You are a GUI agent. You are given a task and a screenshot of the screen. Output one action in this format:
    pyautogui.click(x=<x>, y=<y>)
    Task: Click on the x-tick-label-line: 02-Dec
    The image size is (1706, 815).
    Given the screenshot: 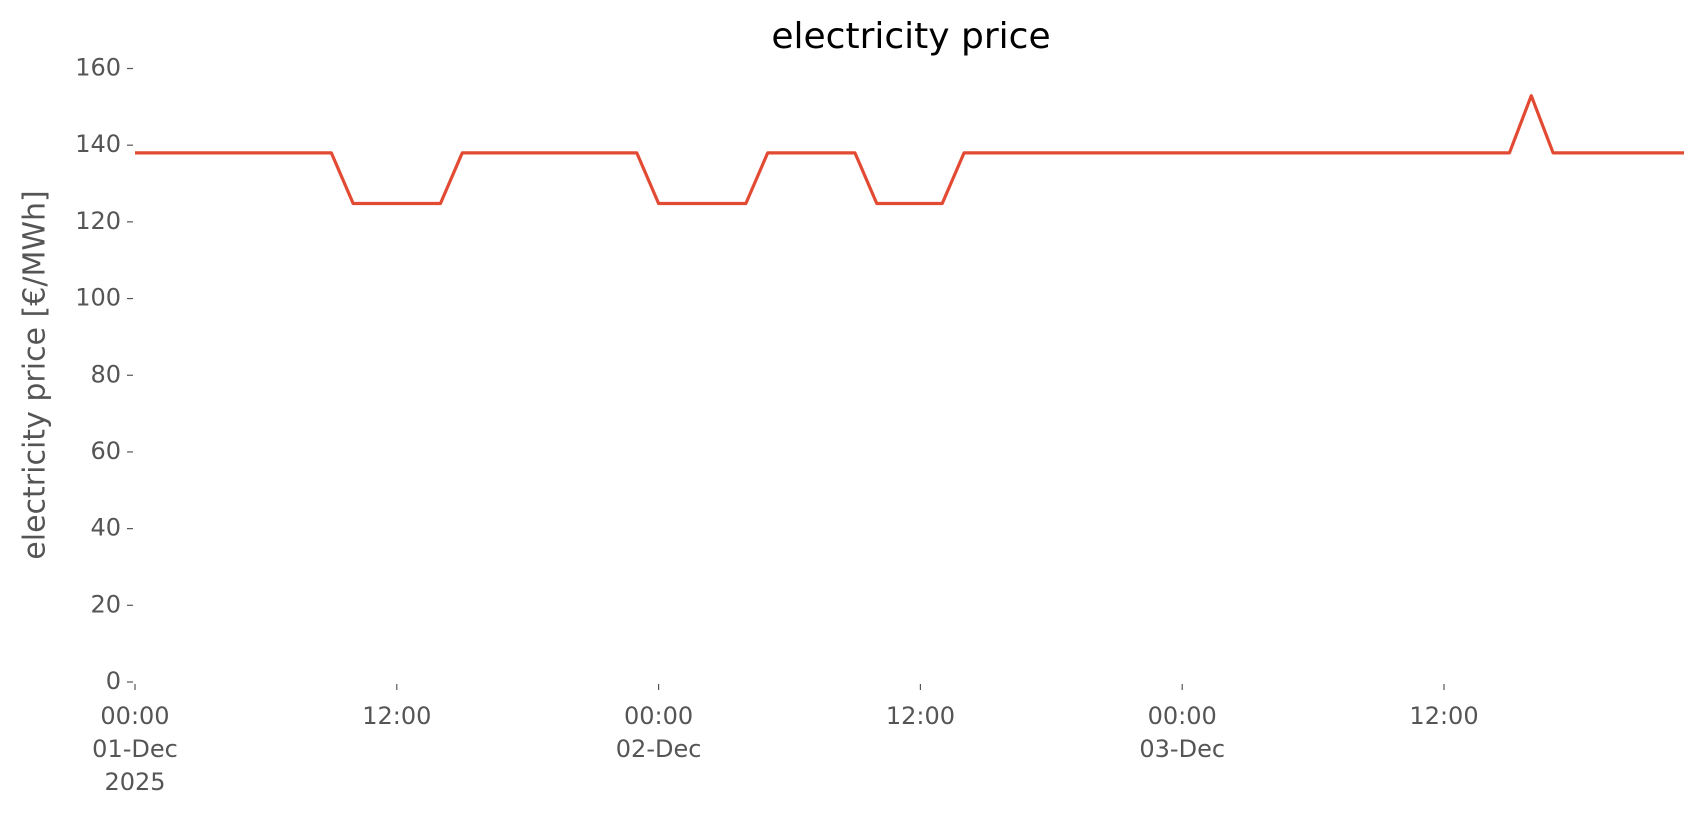 What is the action you would take?
    pyautogui.click(x=659, y=749)
    